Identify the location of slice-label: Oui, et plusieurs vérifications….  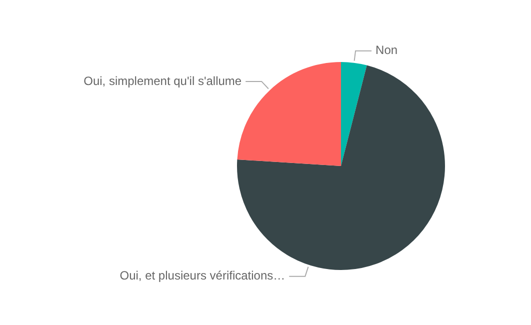
(203, 275).